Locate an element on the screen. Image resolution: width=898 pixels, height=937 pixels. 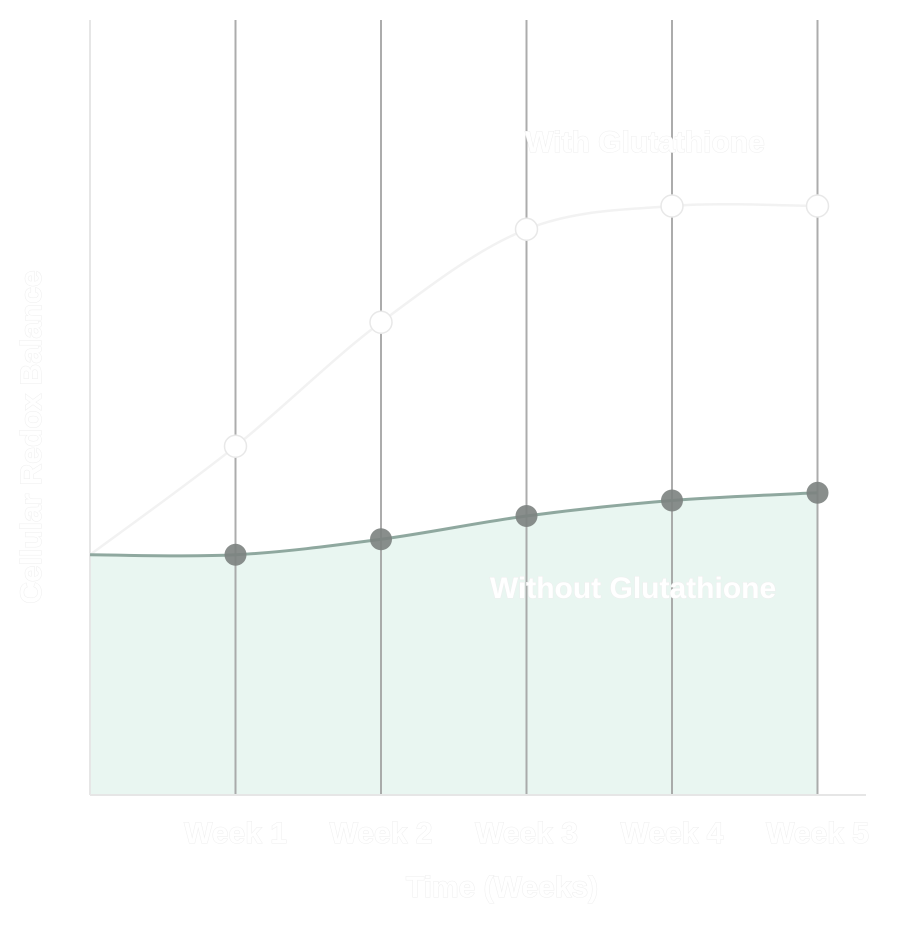
x-tick-label-2: Week 2 is located at coordinates (381, 833).